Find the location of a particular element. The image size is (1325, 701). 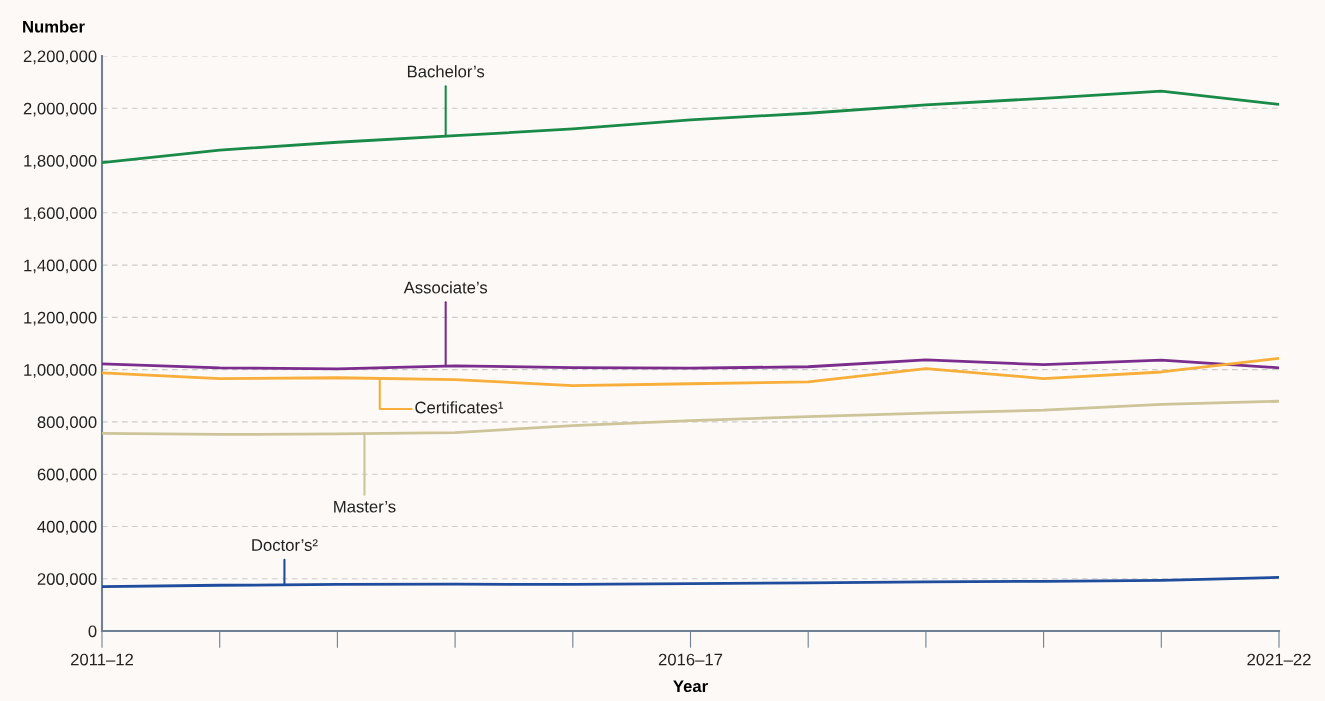

y-tick-label: 1,200,000 is located at coordinates (60, 318).